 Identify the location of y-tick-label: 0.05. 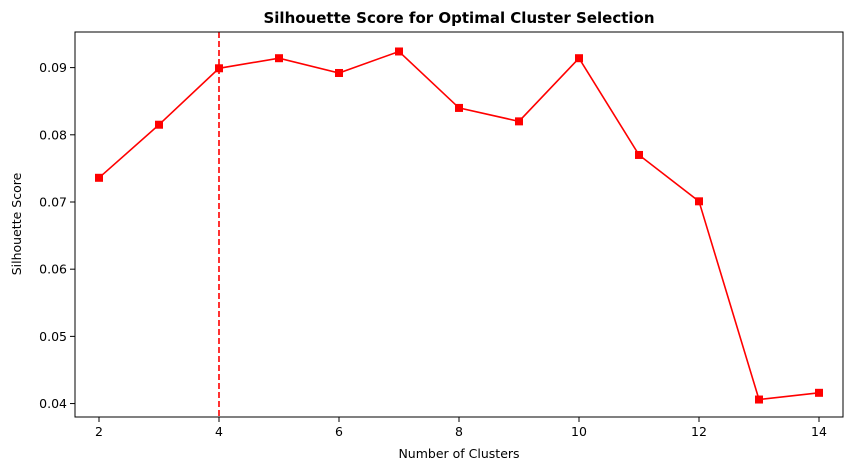
(53, 336).